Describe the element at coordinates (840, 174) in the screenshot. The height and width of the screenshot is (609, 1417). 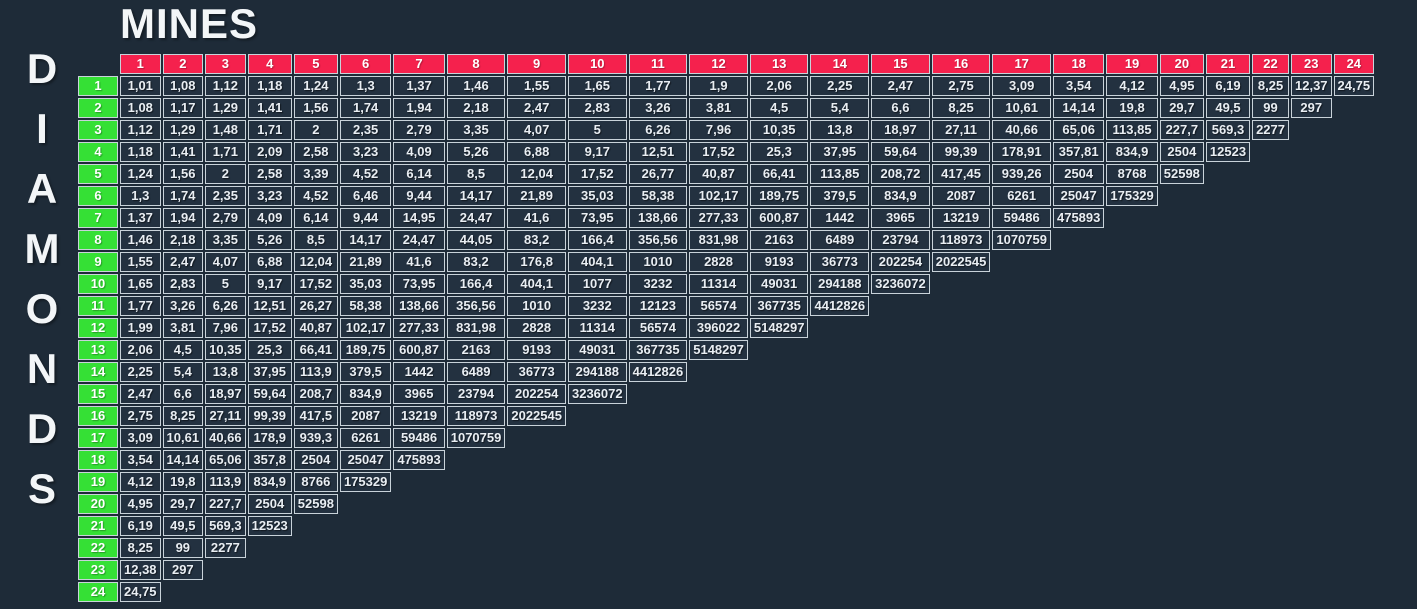
I see `multiplier-cell: 113,85` at that location.